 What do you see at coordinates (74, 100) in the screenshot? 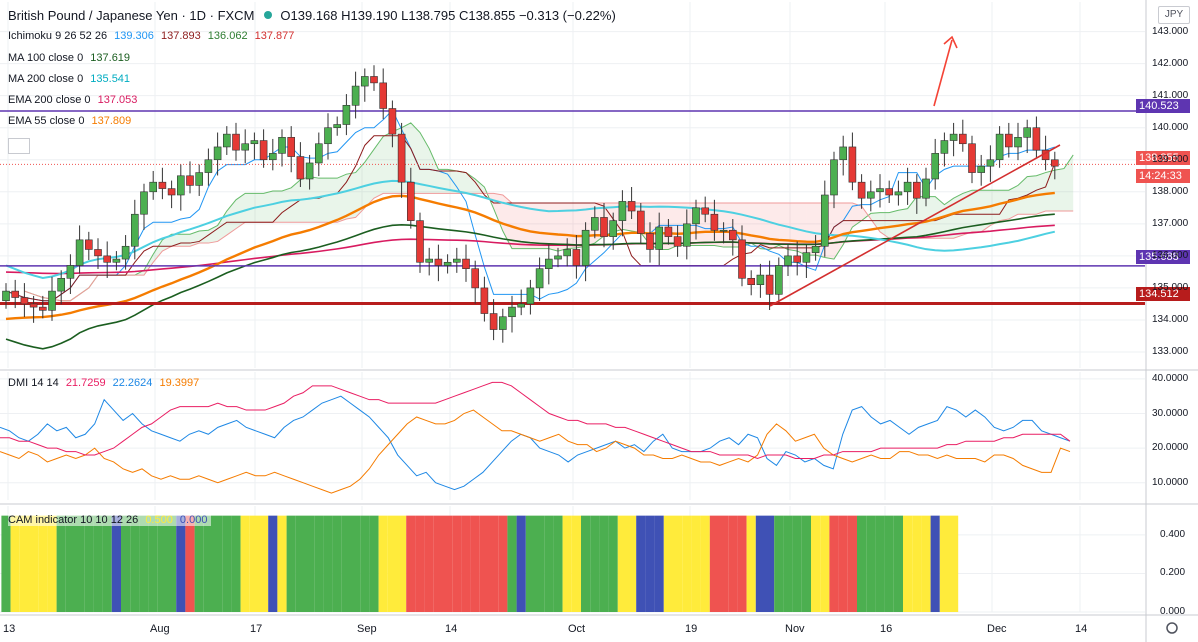
I see `ema200-legend: EMA 200 close 0 137.053` at bounding box center [74, 100].